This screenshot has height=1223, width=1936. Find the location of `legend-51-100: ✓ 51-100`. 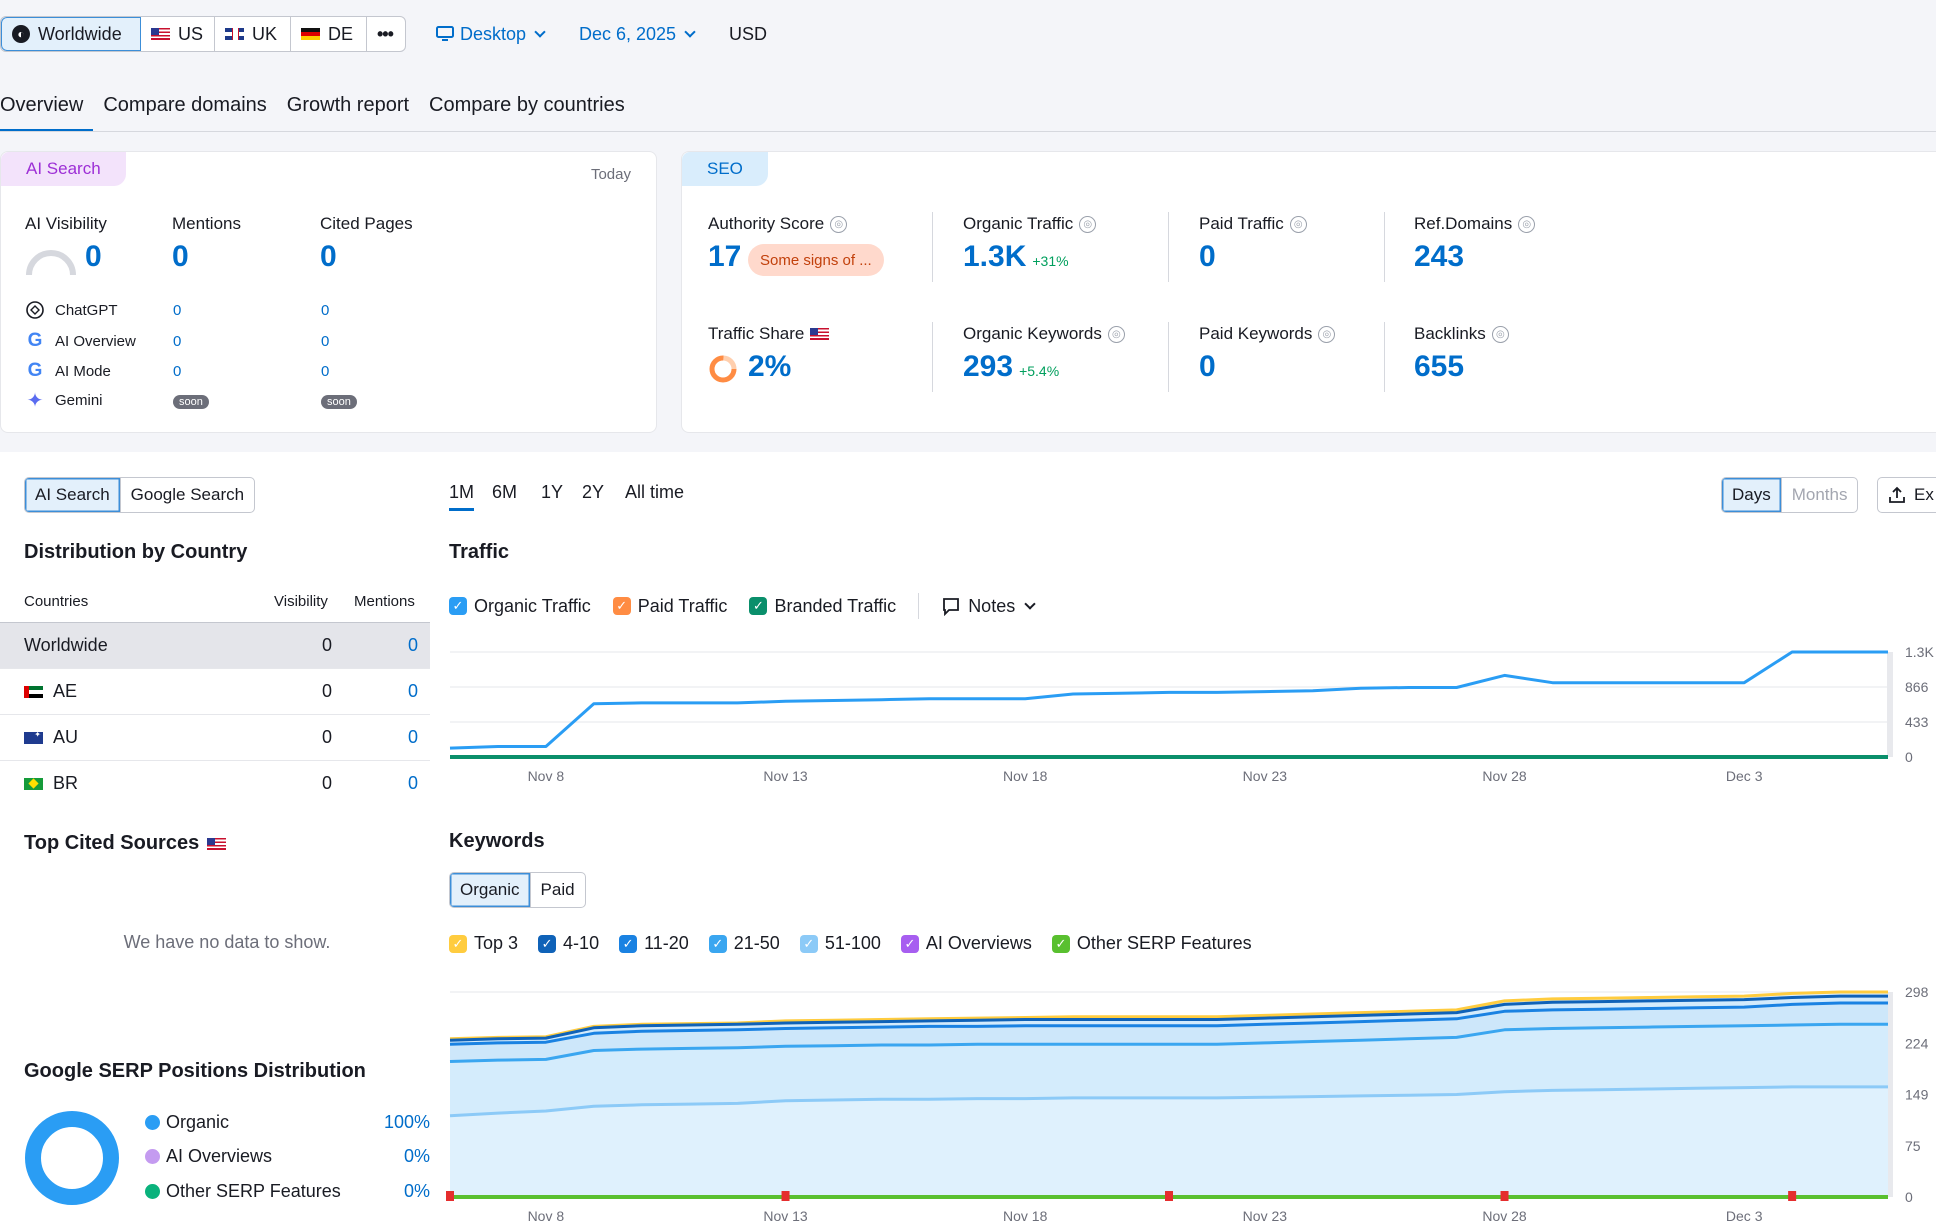

legend-51-100: ✓ 51-100 is located at coordinates (840, 943).